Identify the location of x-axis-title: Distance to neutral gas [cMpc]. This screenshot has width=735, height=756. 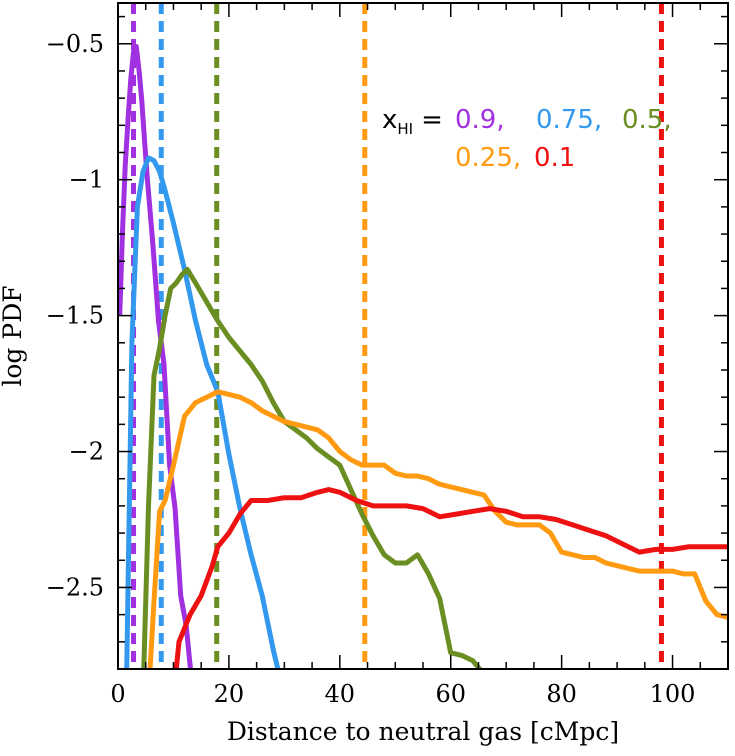
(423, 731).